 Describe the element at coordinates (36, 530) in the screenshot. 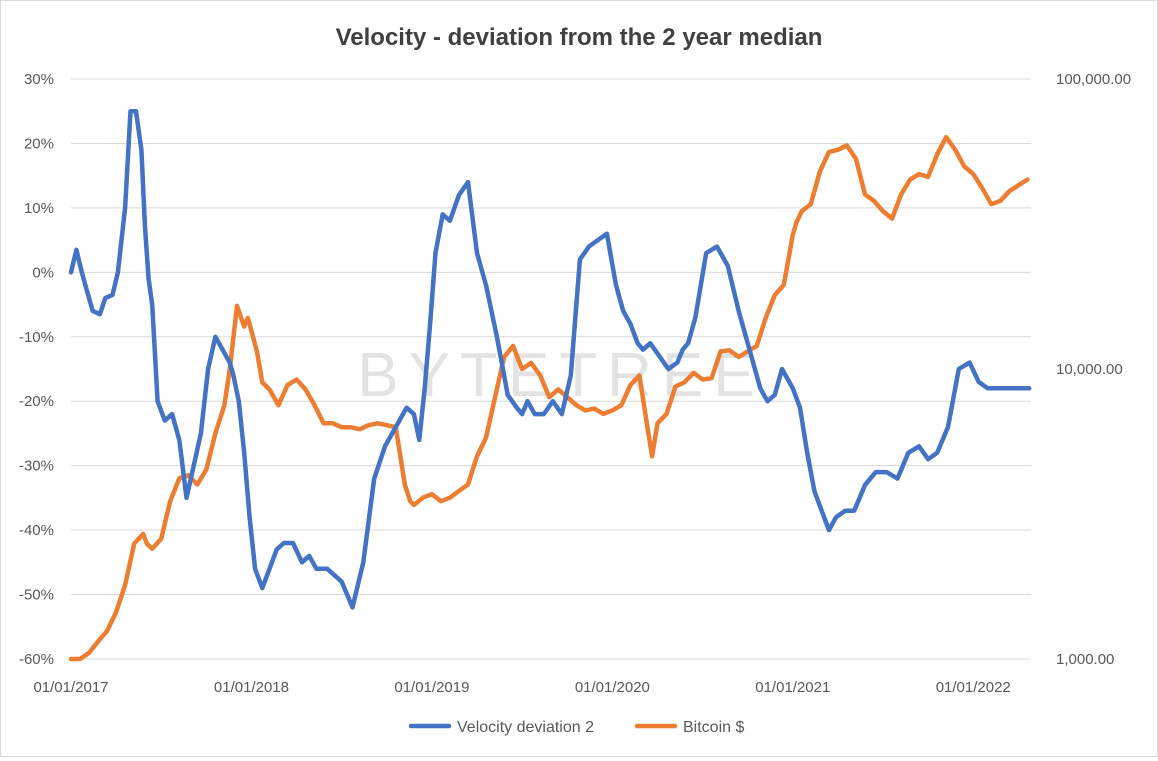

I see `left-tick-label: -40%` at that location.